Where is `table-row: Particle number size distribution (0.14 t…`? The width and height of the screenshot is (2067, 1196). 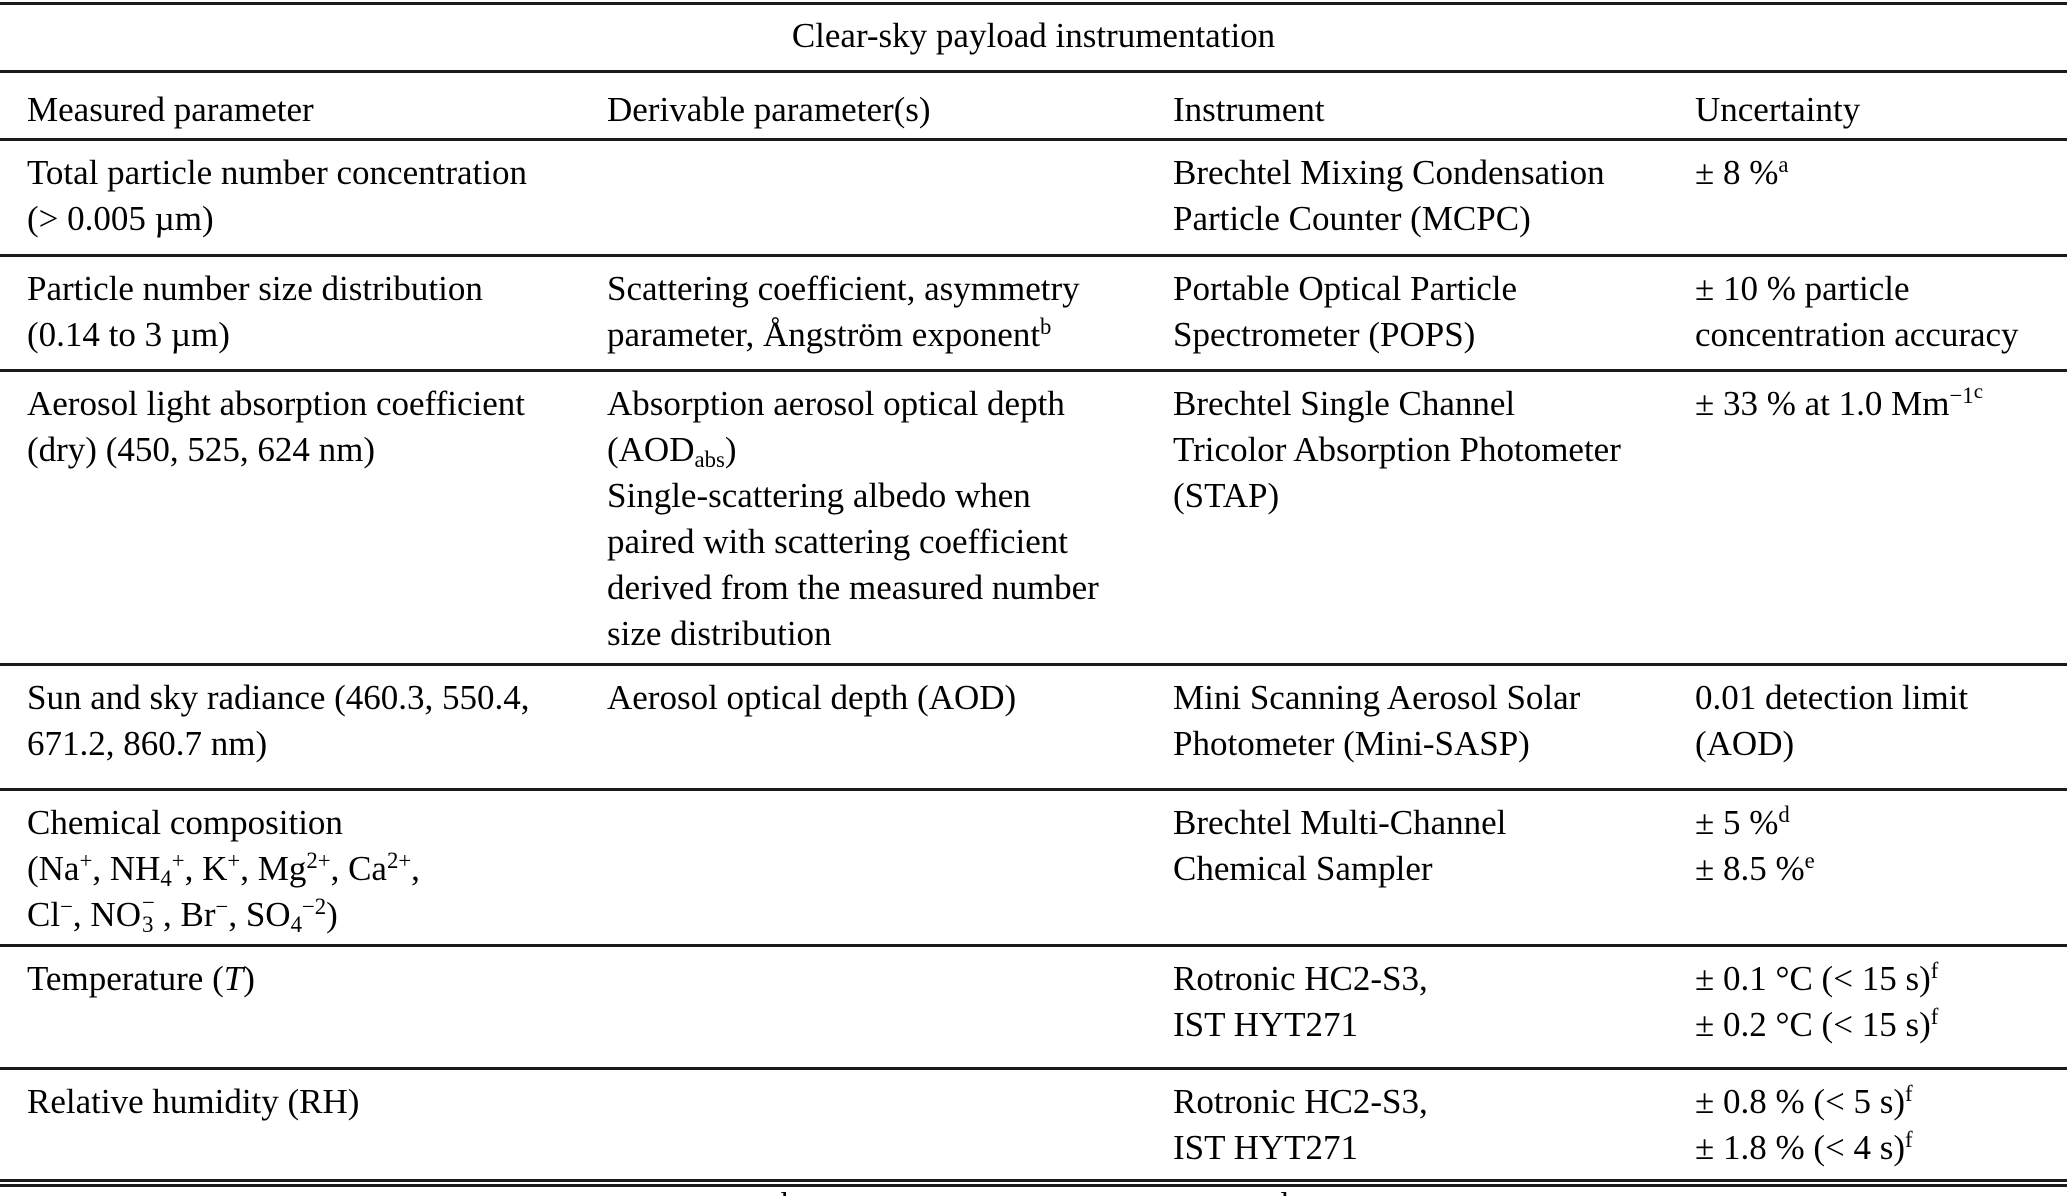
table-row: Particle number size distribution (0.14 t… is located at coordinates (1033, 313).